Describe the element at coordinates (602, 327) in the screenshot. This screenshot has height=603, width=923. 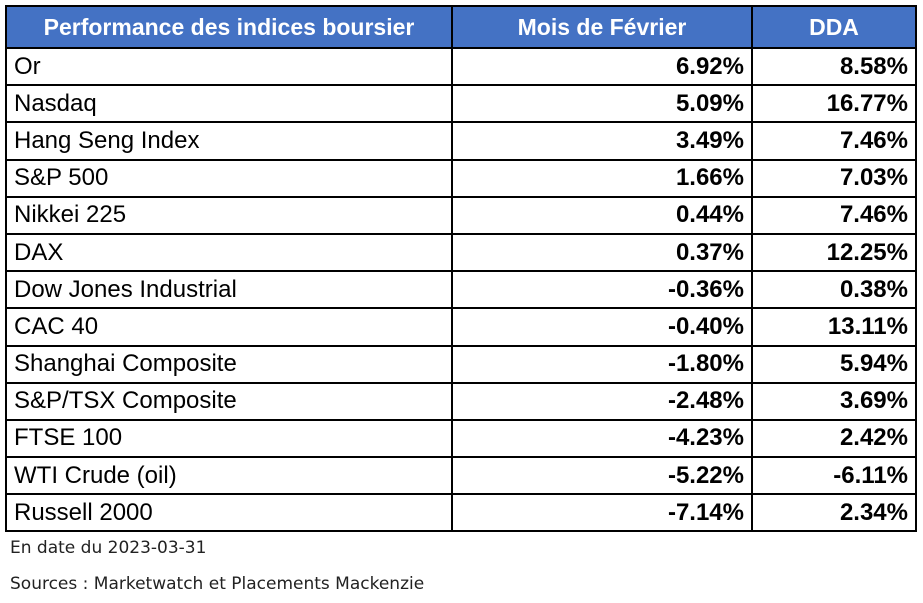
I see `month-performance-cell: -0.40%` at that location.